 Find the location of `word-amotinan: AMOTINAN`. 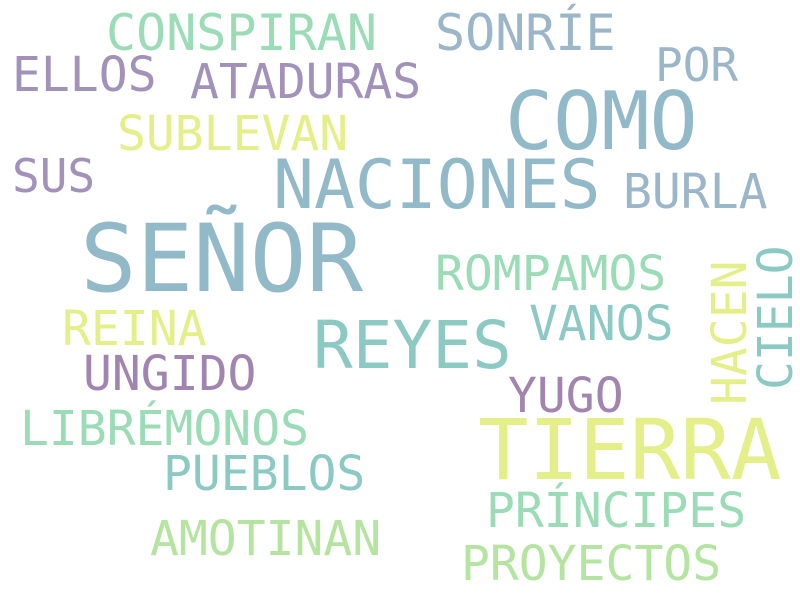

word-amotinan: AMOTINAN is located at coordinates (266, 539).